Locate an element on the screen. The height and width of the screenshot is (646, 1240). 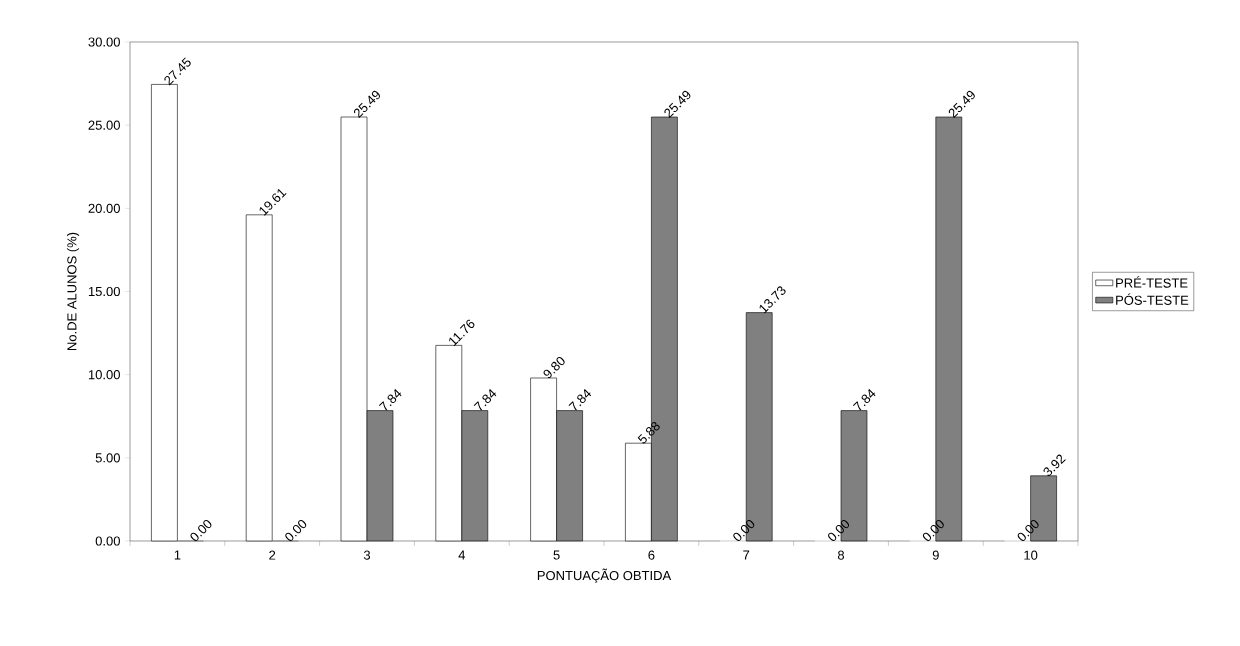
legend-label: PRÉ-TESTE is located at coordinates (1152, 282).